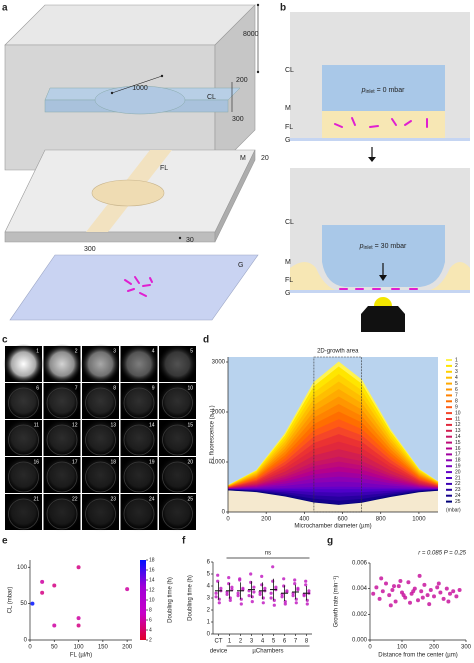  I want to click on frame-number: 17, so click(75, 462).